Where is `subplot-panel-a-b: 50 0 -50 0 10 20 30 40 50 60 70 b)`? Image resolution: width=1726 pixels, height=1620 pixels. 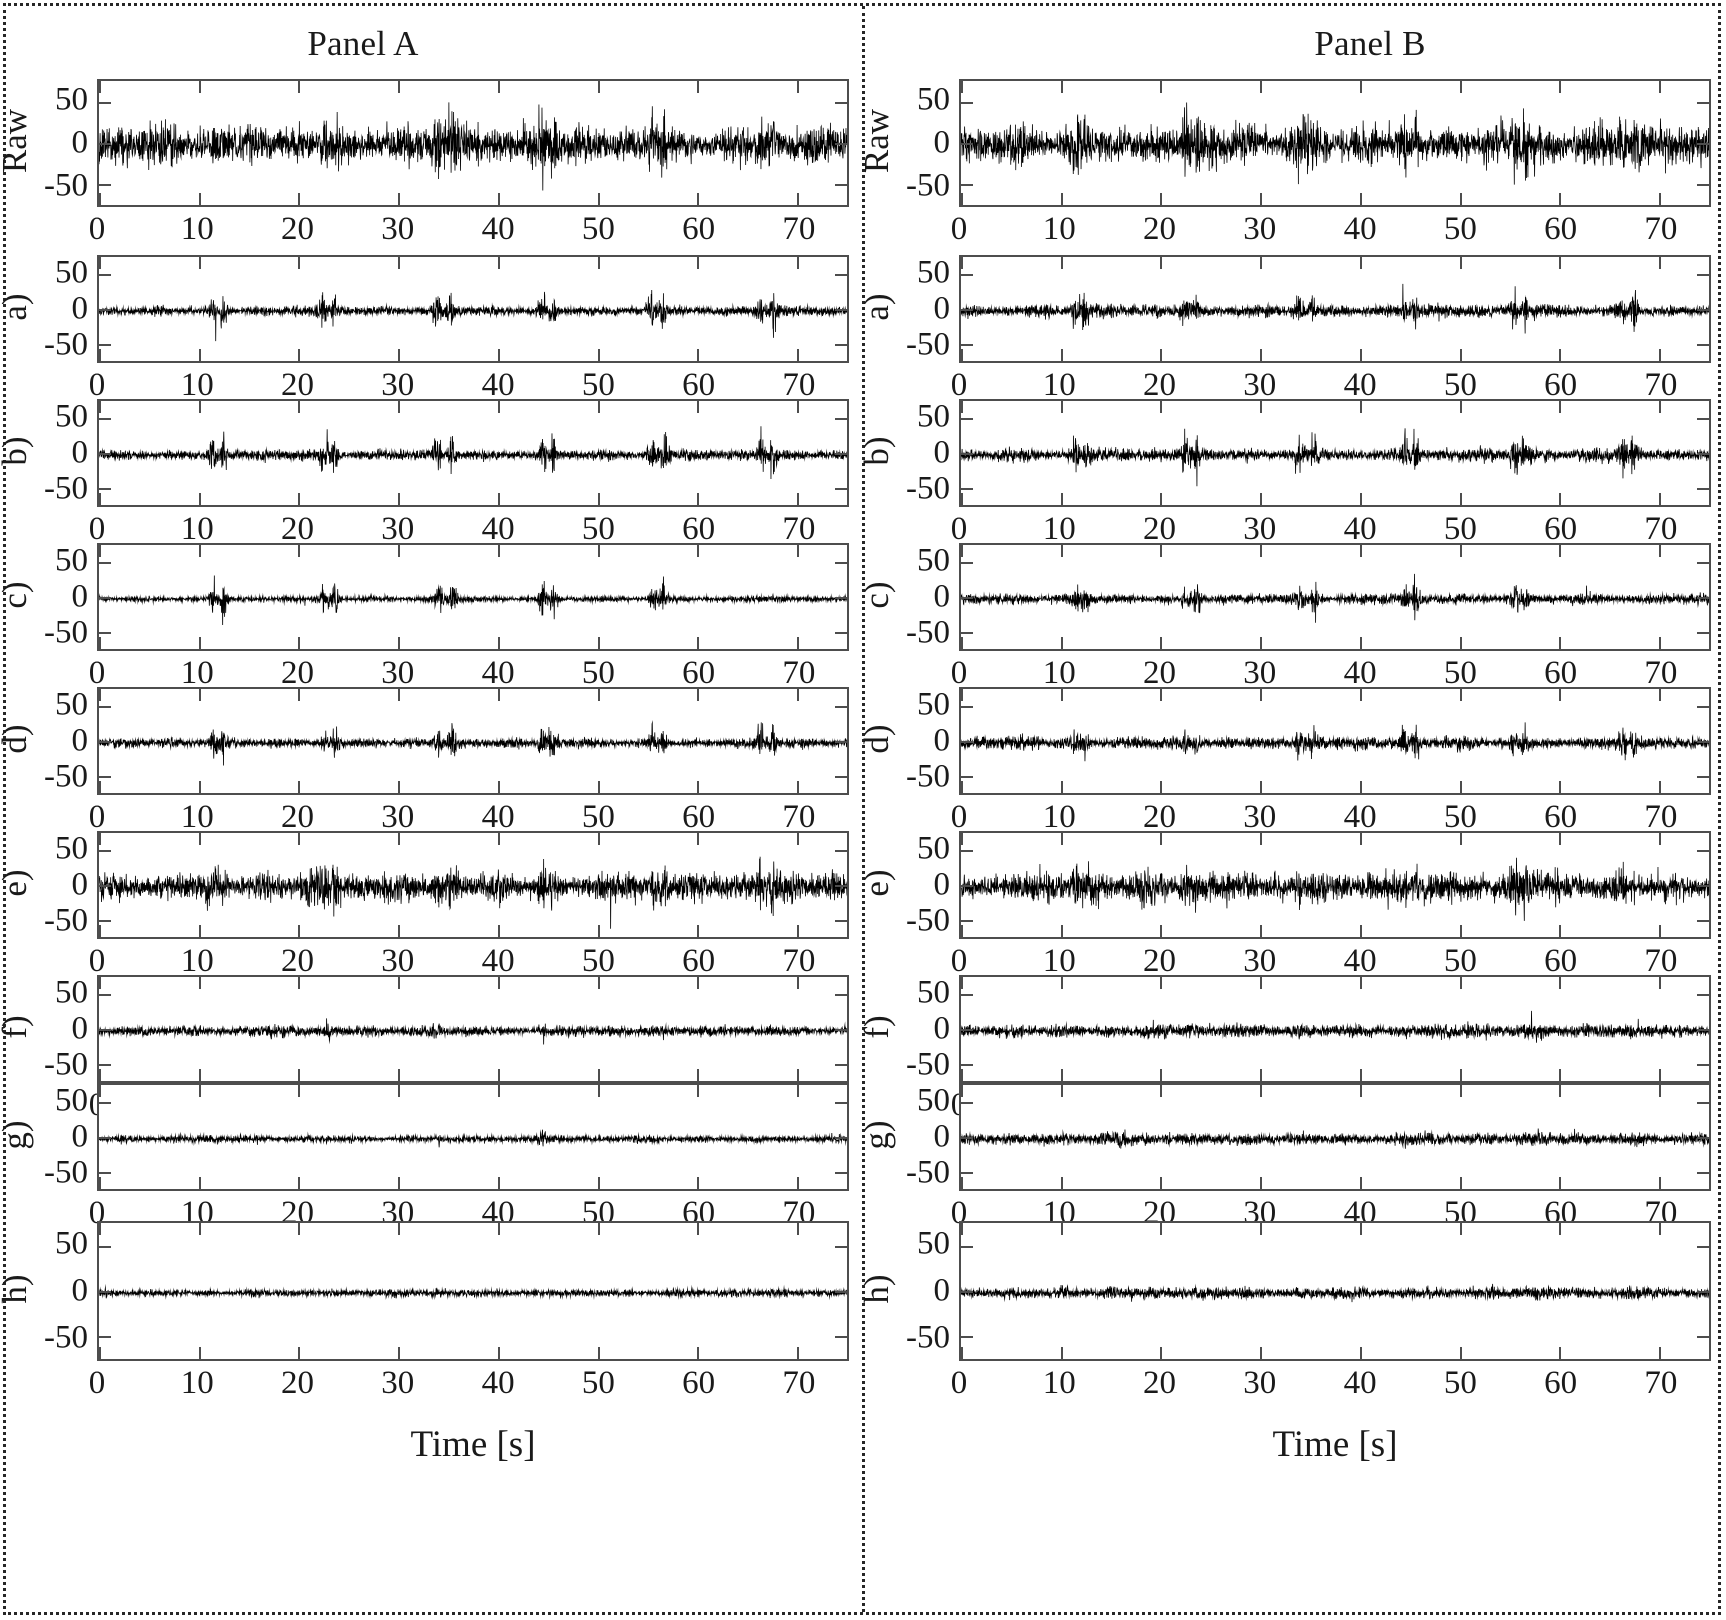 subplot-panel-a-b: 50 0 -50 0 10 20 30 40 50 60 70 b) is located at coordinates (424, 472).